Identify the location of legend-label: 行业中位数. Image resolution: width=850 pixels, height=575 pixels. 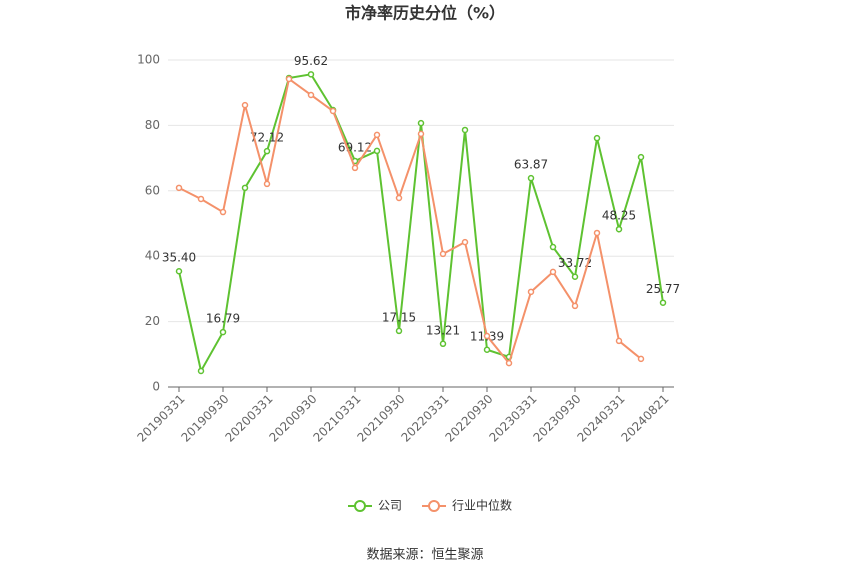
(482, 505).